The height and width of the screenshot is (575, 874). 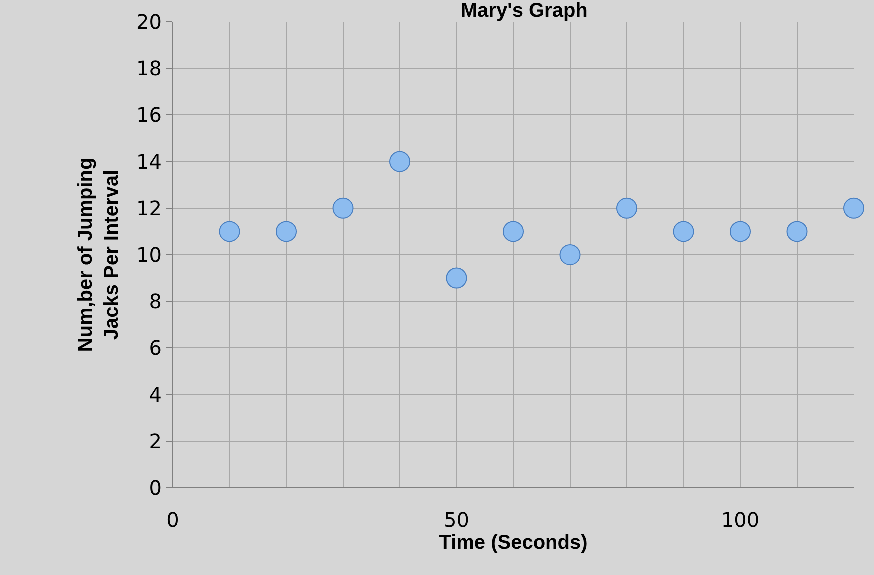 What do you see at coordinates (740, 520) in the screenshot?
I see `x-tick-label: 100` at bounding box center [740, 520].